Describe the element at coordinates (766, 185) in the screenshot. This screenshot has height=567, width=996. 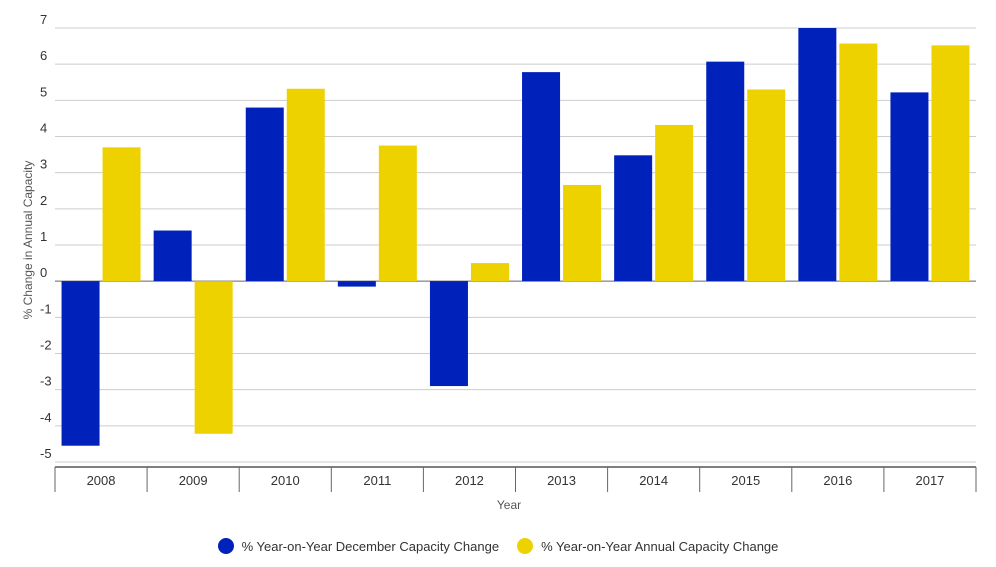
I see `bar-annual-2015` at that location.